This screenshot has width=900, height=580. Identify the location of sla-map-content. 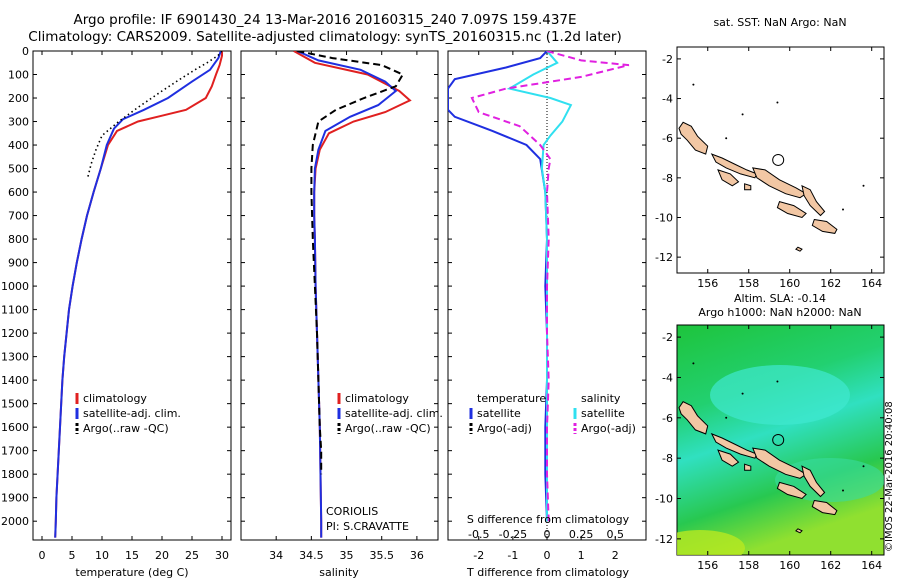
(771, 448).